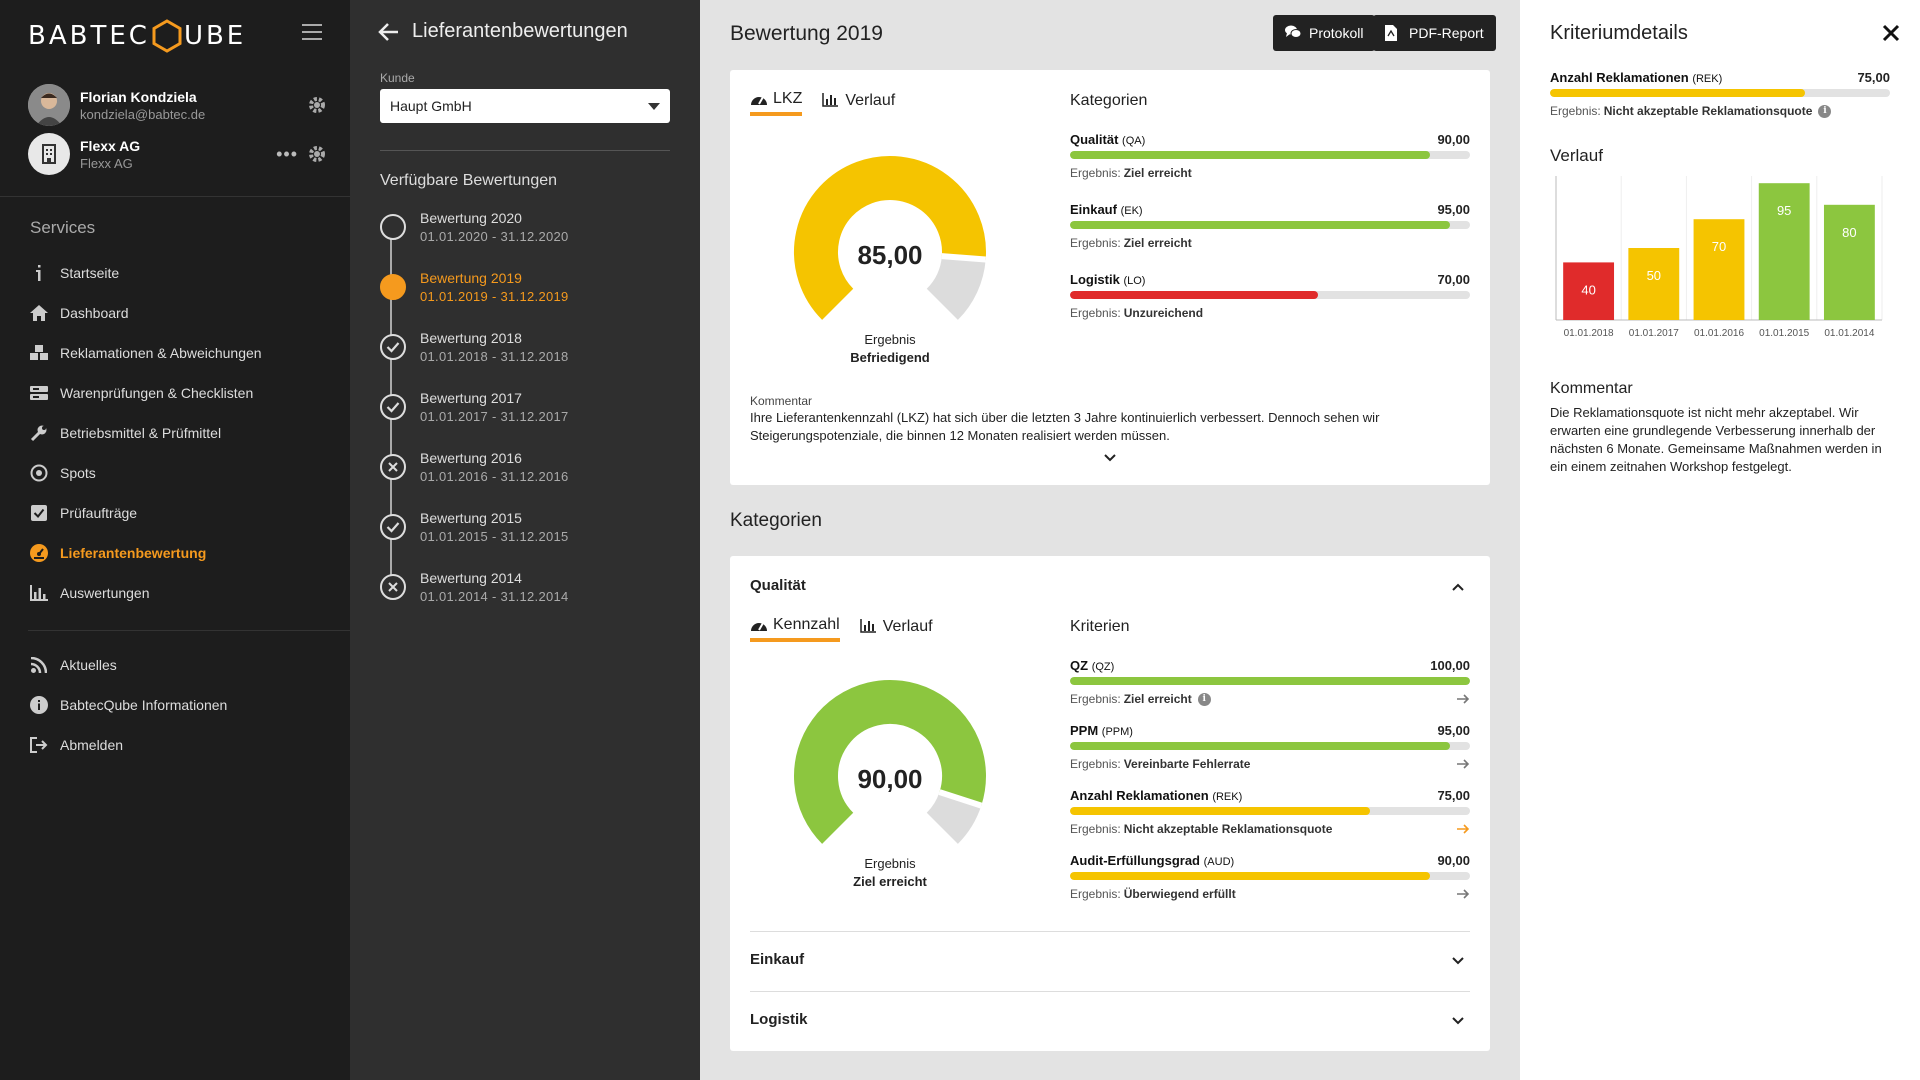 The height and width of the screenshot is (1080, 1920). What do you see at coordinates (1434, 33) in the screenshot?
I see `pdf-report-button: PDF-Report` at bounding box center [1434, 33].